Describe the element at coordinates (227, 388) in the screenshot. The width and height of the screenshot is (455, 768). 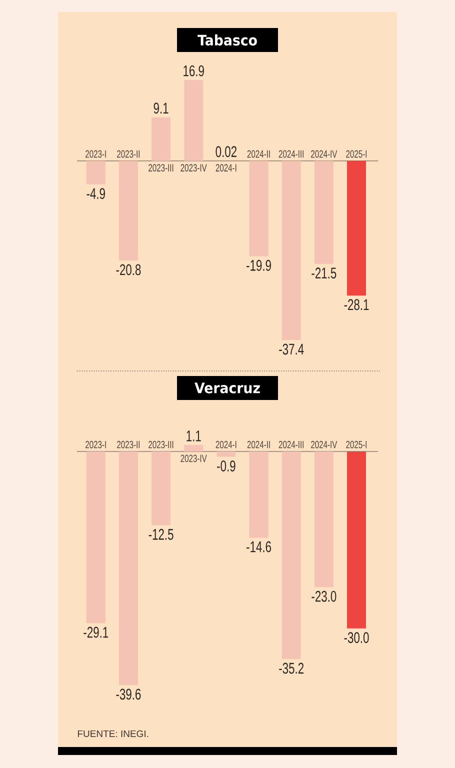
I see `chart-title: Veracruz` at that location.